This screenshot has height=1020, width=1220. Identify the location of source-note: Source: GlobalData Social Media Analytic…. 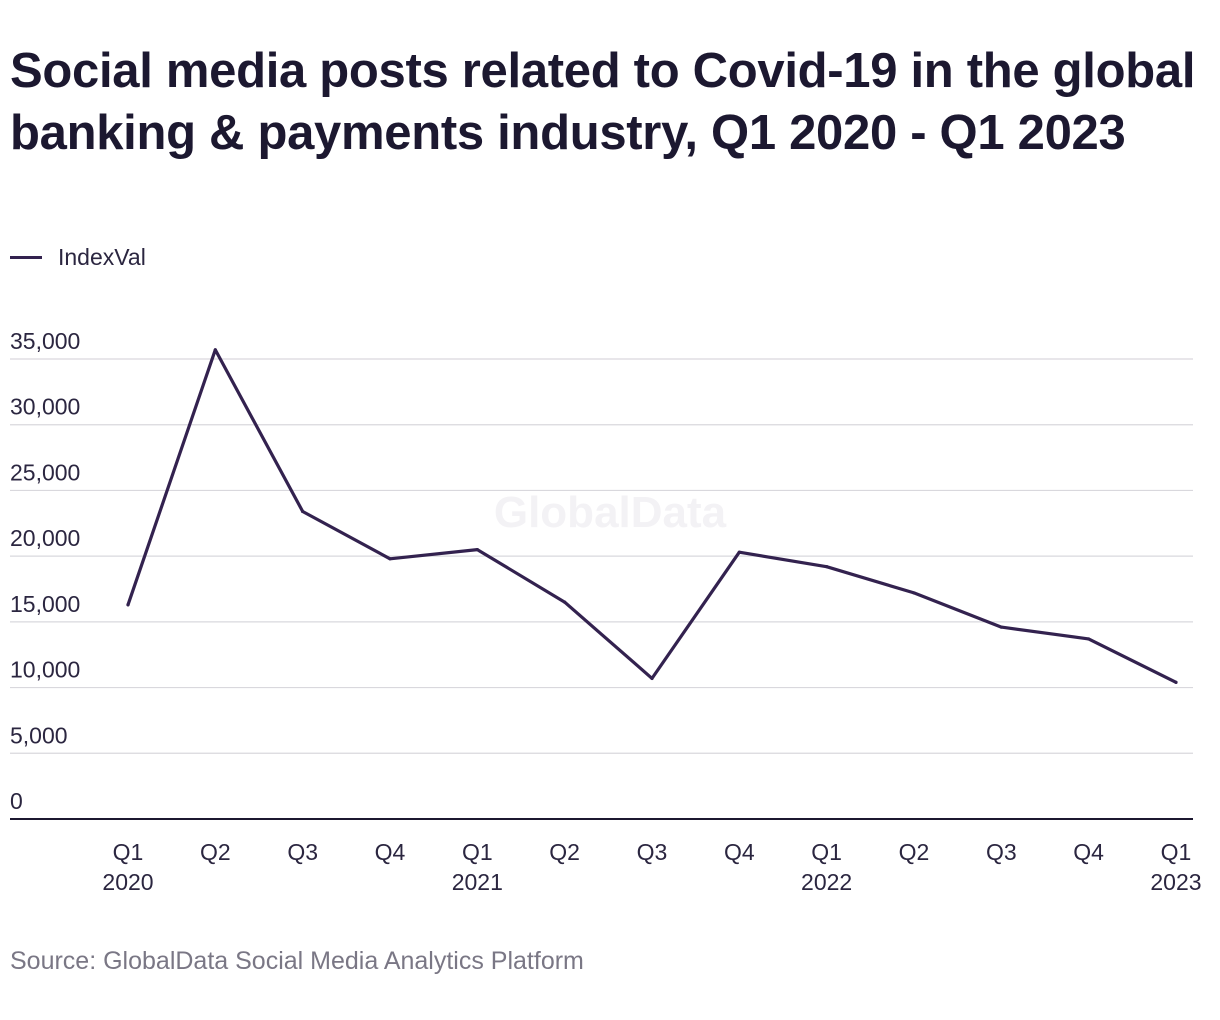
(297, 961).